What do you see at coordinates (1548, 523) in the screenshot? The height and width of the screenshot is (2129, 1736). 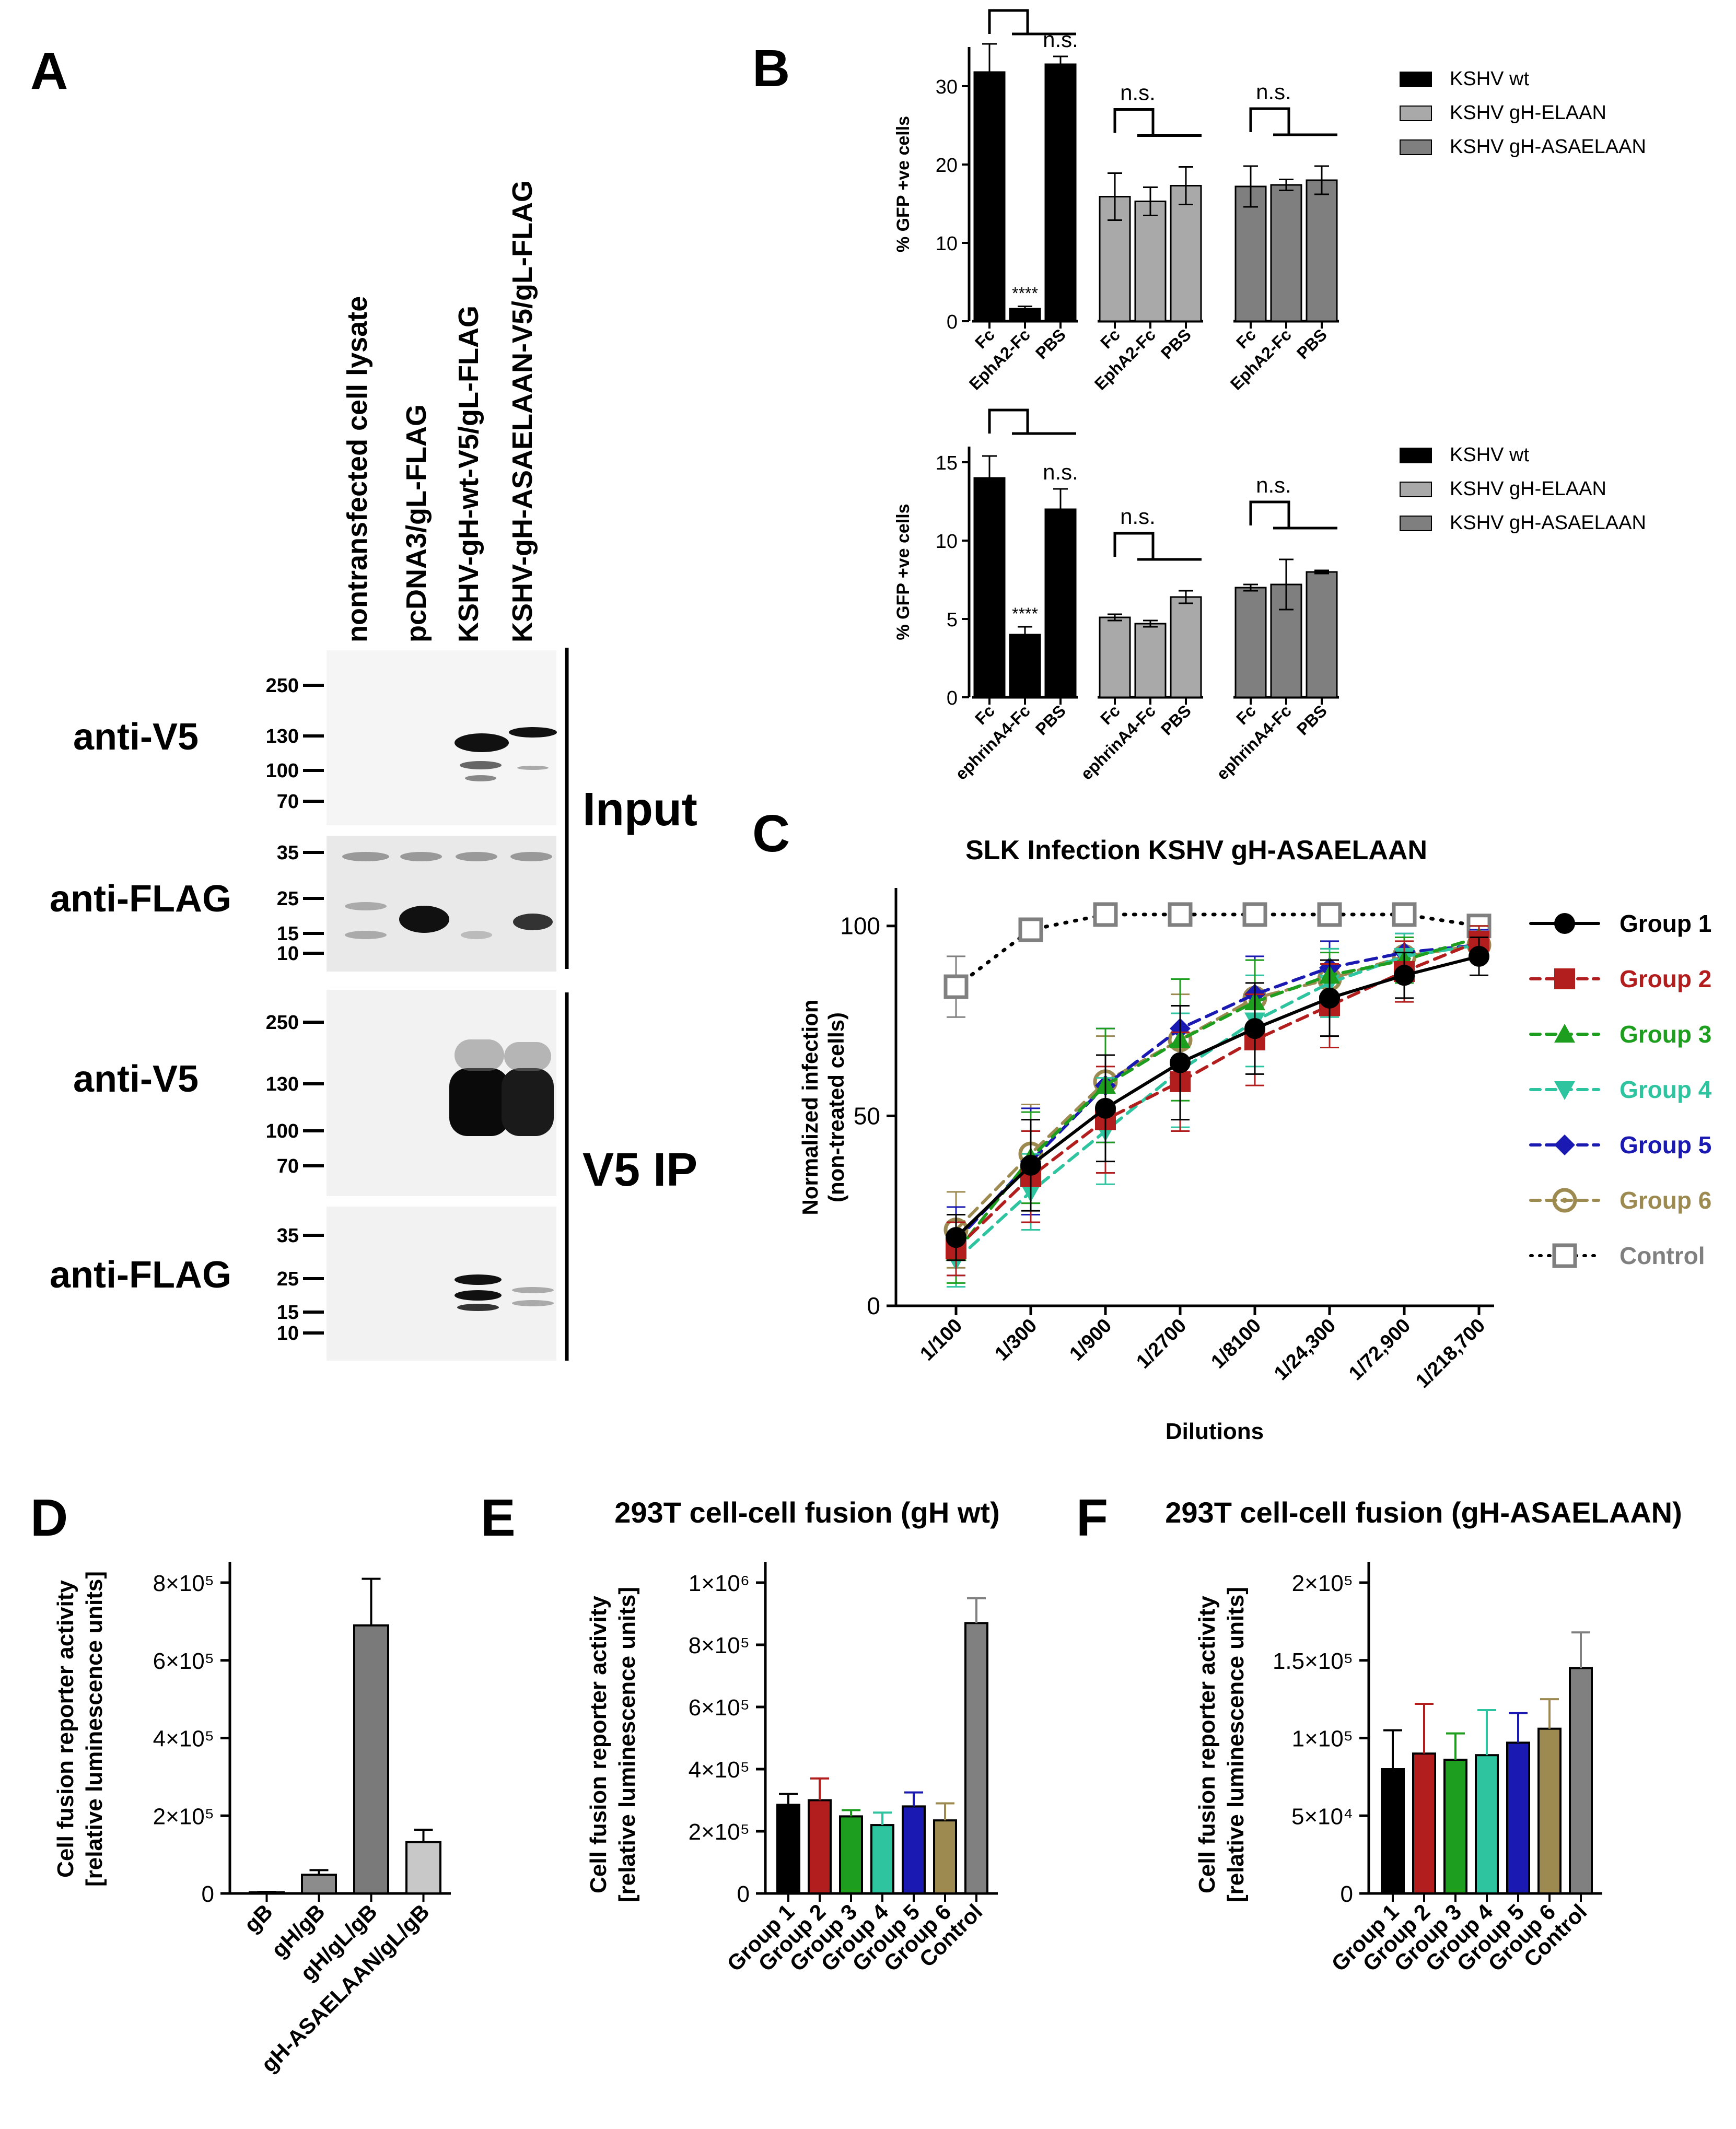 I see `legend-label: KSHV gH-ASAELAAN` at bounding box center [1548, 523].